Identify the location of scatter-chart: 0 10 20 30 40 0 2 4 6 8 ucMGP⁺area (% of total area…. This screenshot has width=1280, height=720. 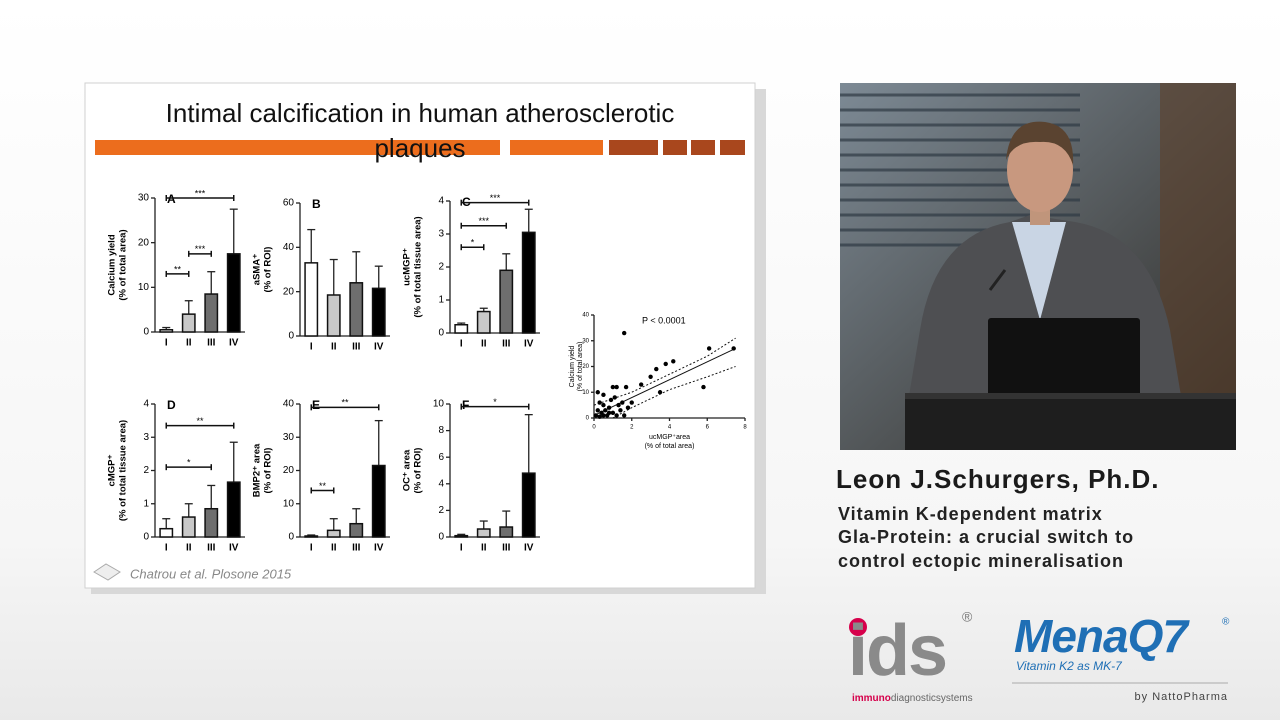
(658, 381).